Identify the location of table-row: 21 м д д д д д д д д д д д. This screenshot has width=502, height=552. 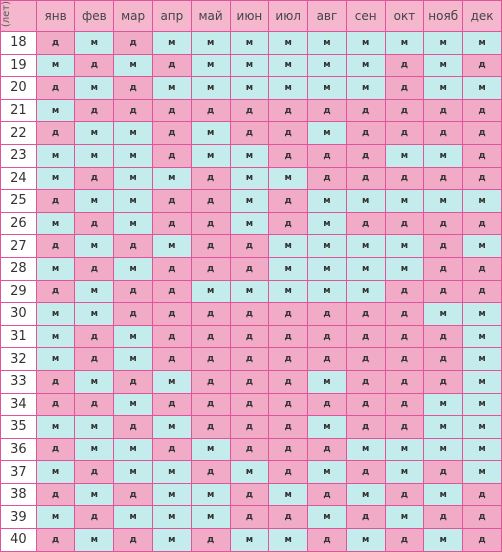
(251, 110).